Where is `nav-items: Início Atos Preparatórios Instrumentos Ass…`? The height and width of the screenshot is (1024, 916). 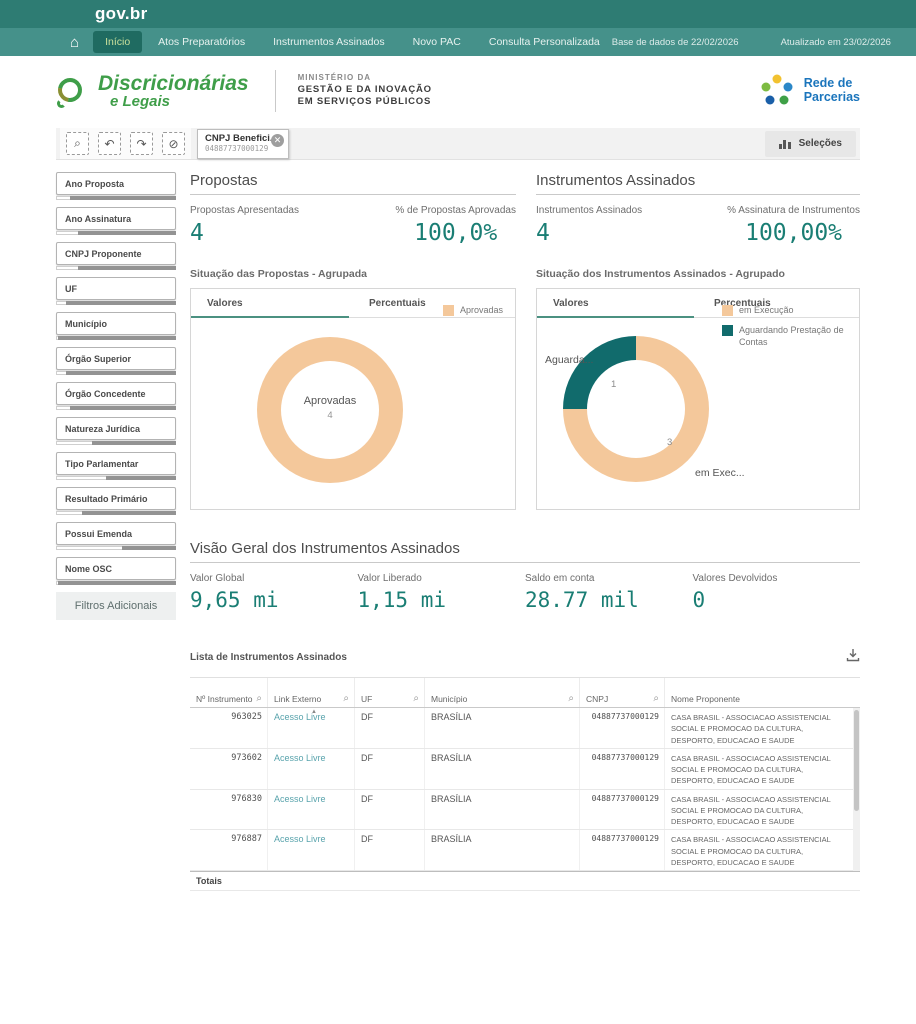 nav-items: Início Atos Preparatórios Instrumentos Ass… is located at coordinates (352, 42).